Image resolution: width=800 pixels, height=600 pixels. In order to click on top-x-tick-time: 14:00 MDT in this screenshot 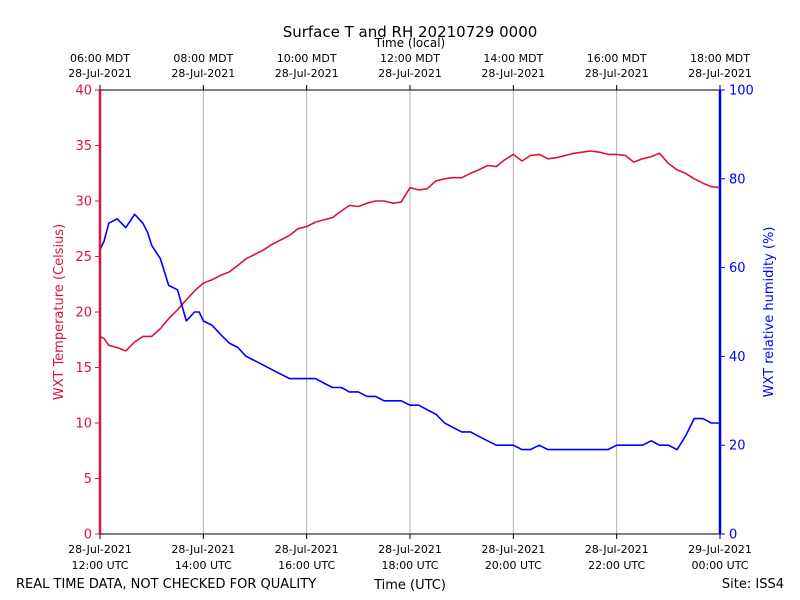, I will do `click(513, 58)`.